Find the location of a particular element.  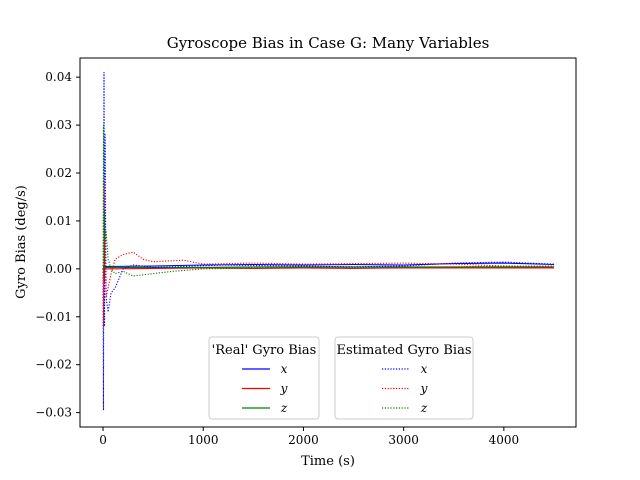

legend-estimated: Estimated Gyro Bias xyz is located at coordinates (404, 378).